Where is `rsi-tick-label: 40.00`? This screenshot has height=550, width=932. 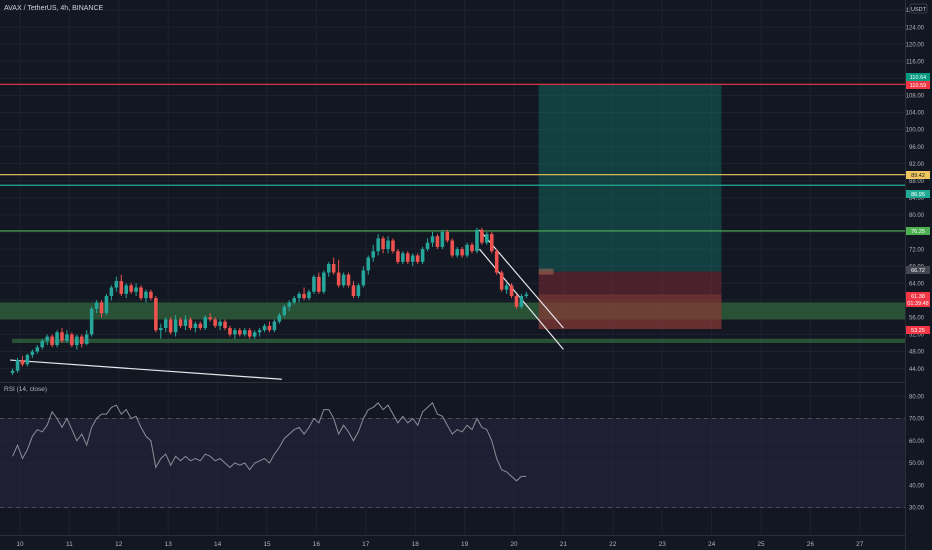
rsi-tick-label: 40.00 is located at coordinates (917, 486).